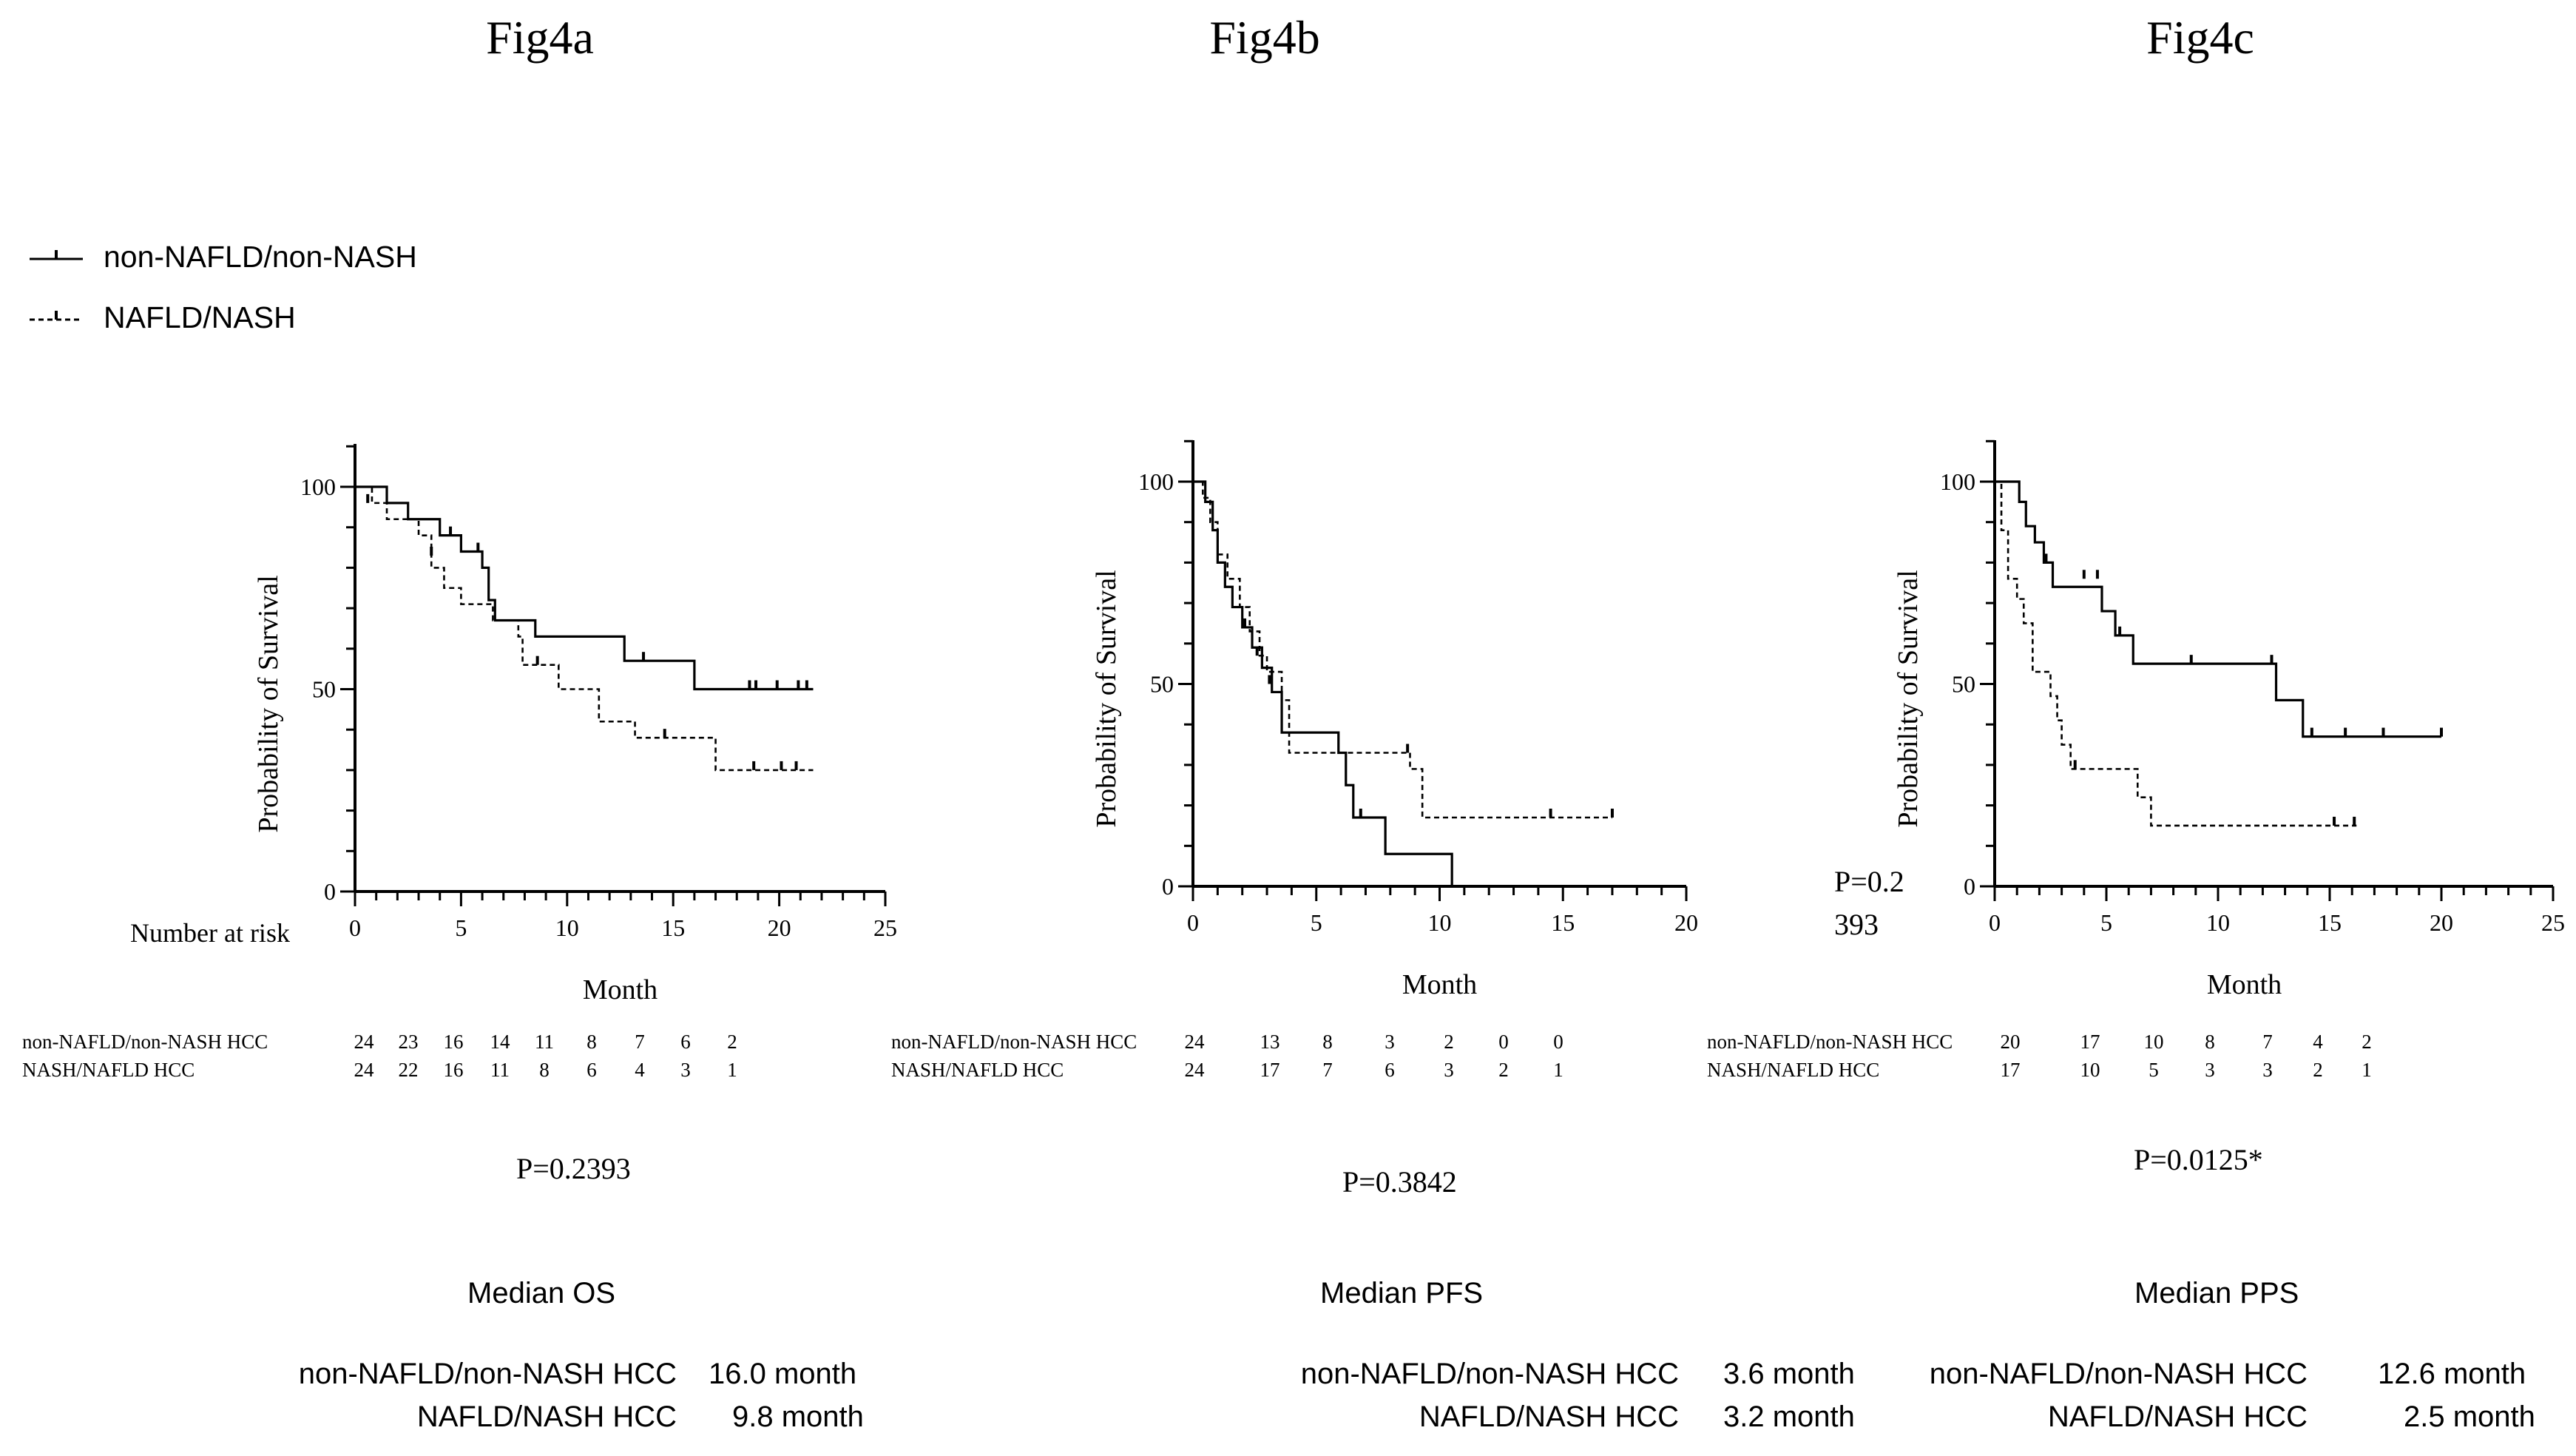 This screenshot has width=2576, height=1456. I want to click on legend-dashed-label: NAFLD/NASH, so click(200, 317).